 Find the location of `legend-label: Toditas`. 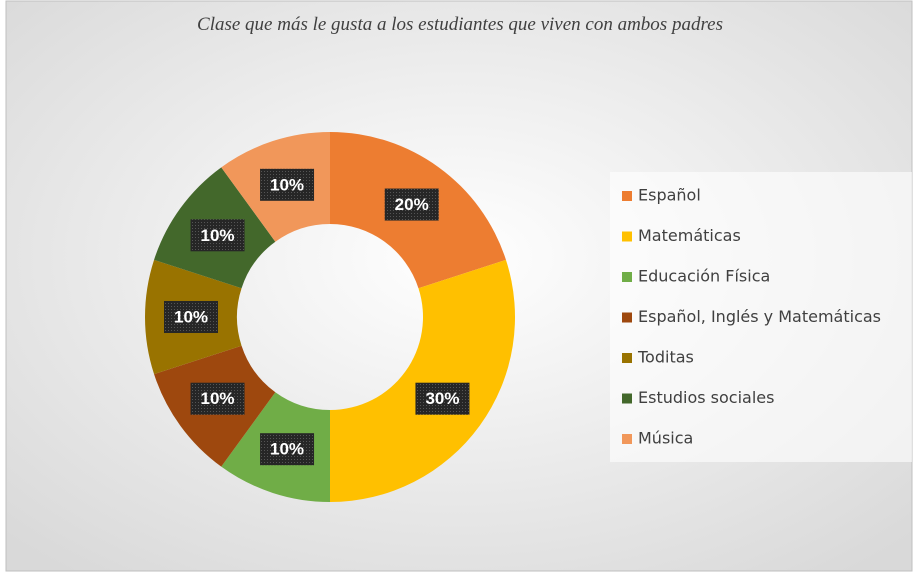

legend-label: Toditas is located at coordinates (665, 357).